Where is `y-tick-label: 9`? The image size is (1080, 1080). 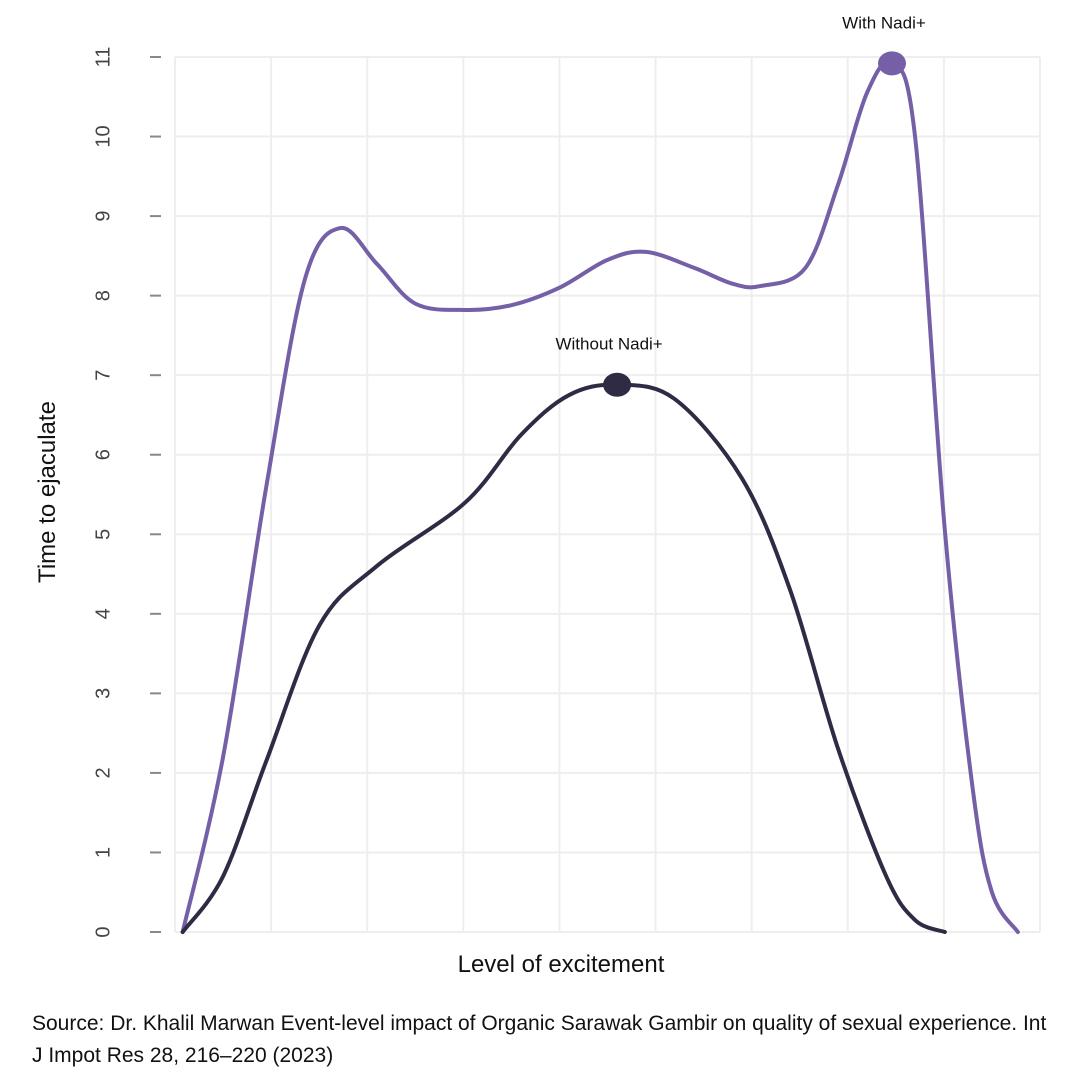 y-tick-label: 9 is located at coordinates (103, 216).